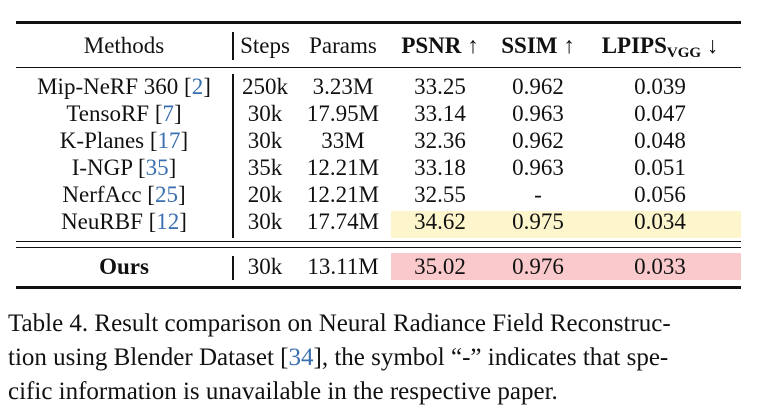 This screenshot has width=778, height=420. Describe the element at coordinates (265, 86) in the screenshot. I see `steps-value: 250k` at that location.